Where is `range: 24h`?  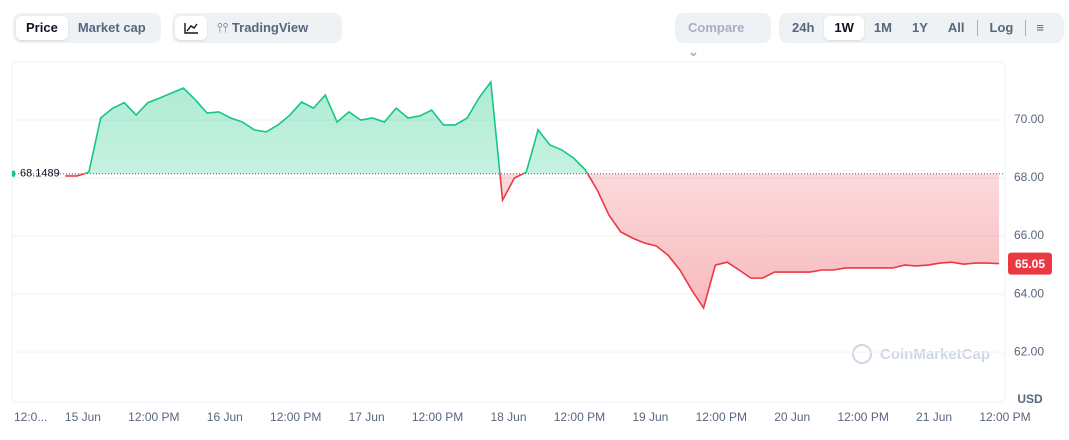
range: 24h is located at coordinates (803, 27).